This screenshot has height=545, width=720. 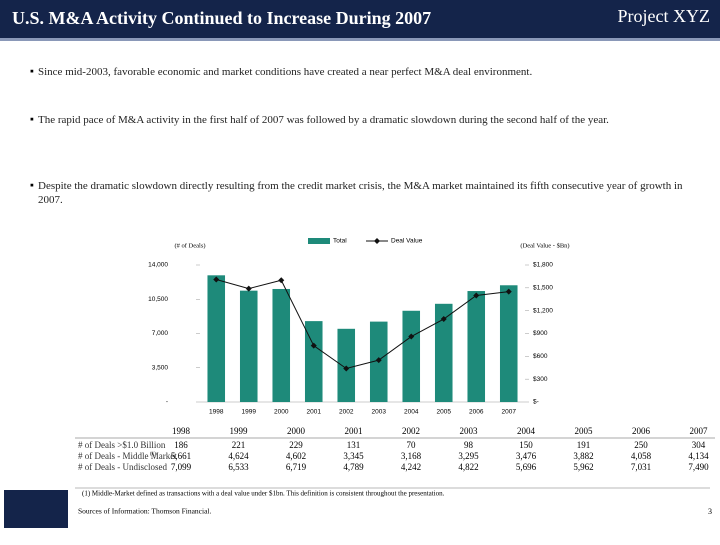 What do you see at coordinates (122, 445) in the screenshot?
I see `row-label: # of Deals >$1.0 Billion` at bounding box center [122, 445].